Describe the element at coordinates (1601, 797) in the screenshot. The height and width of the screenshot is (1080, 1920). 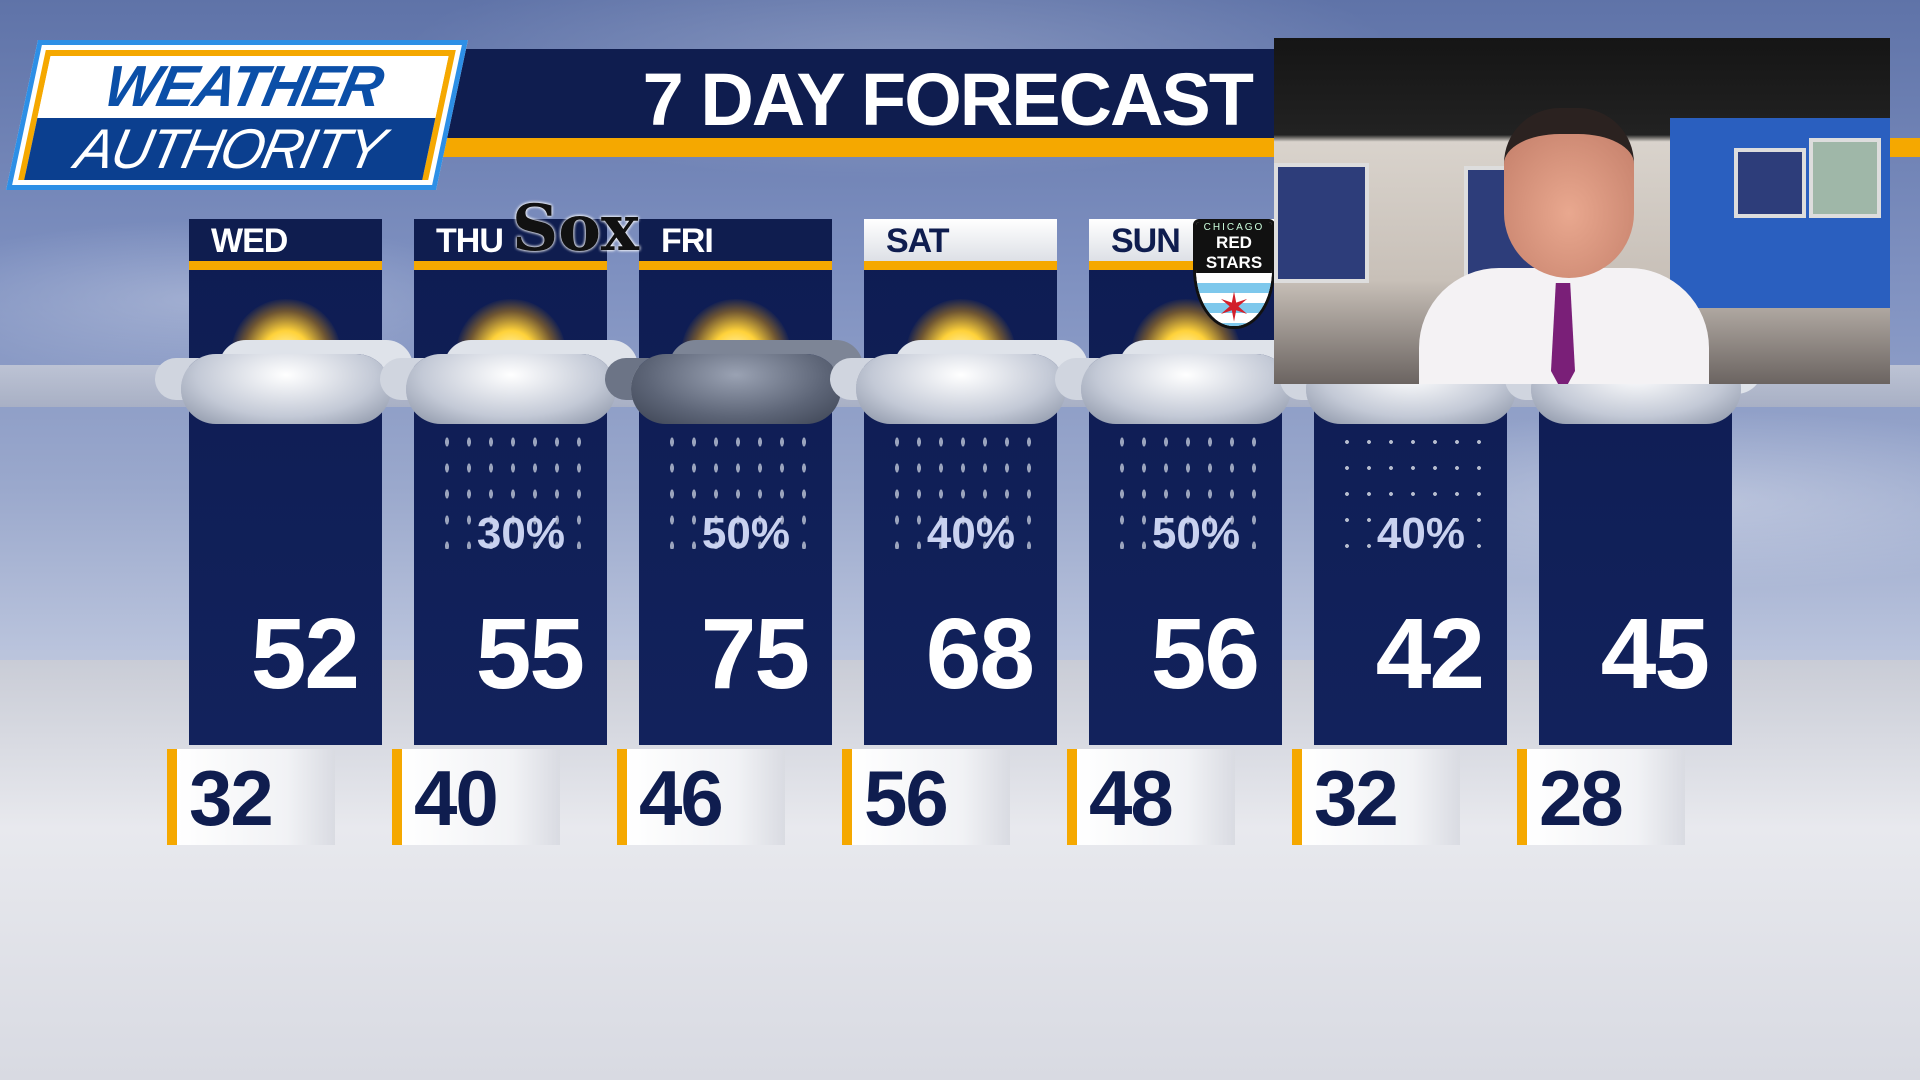
I see `low-temp: 28` at that location.